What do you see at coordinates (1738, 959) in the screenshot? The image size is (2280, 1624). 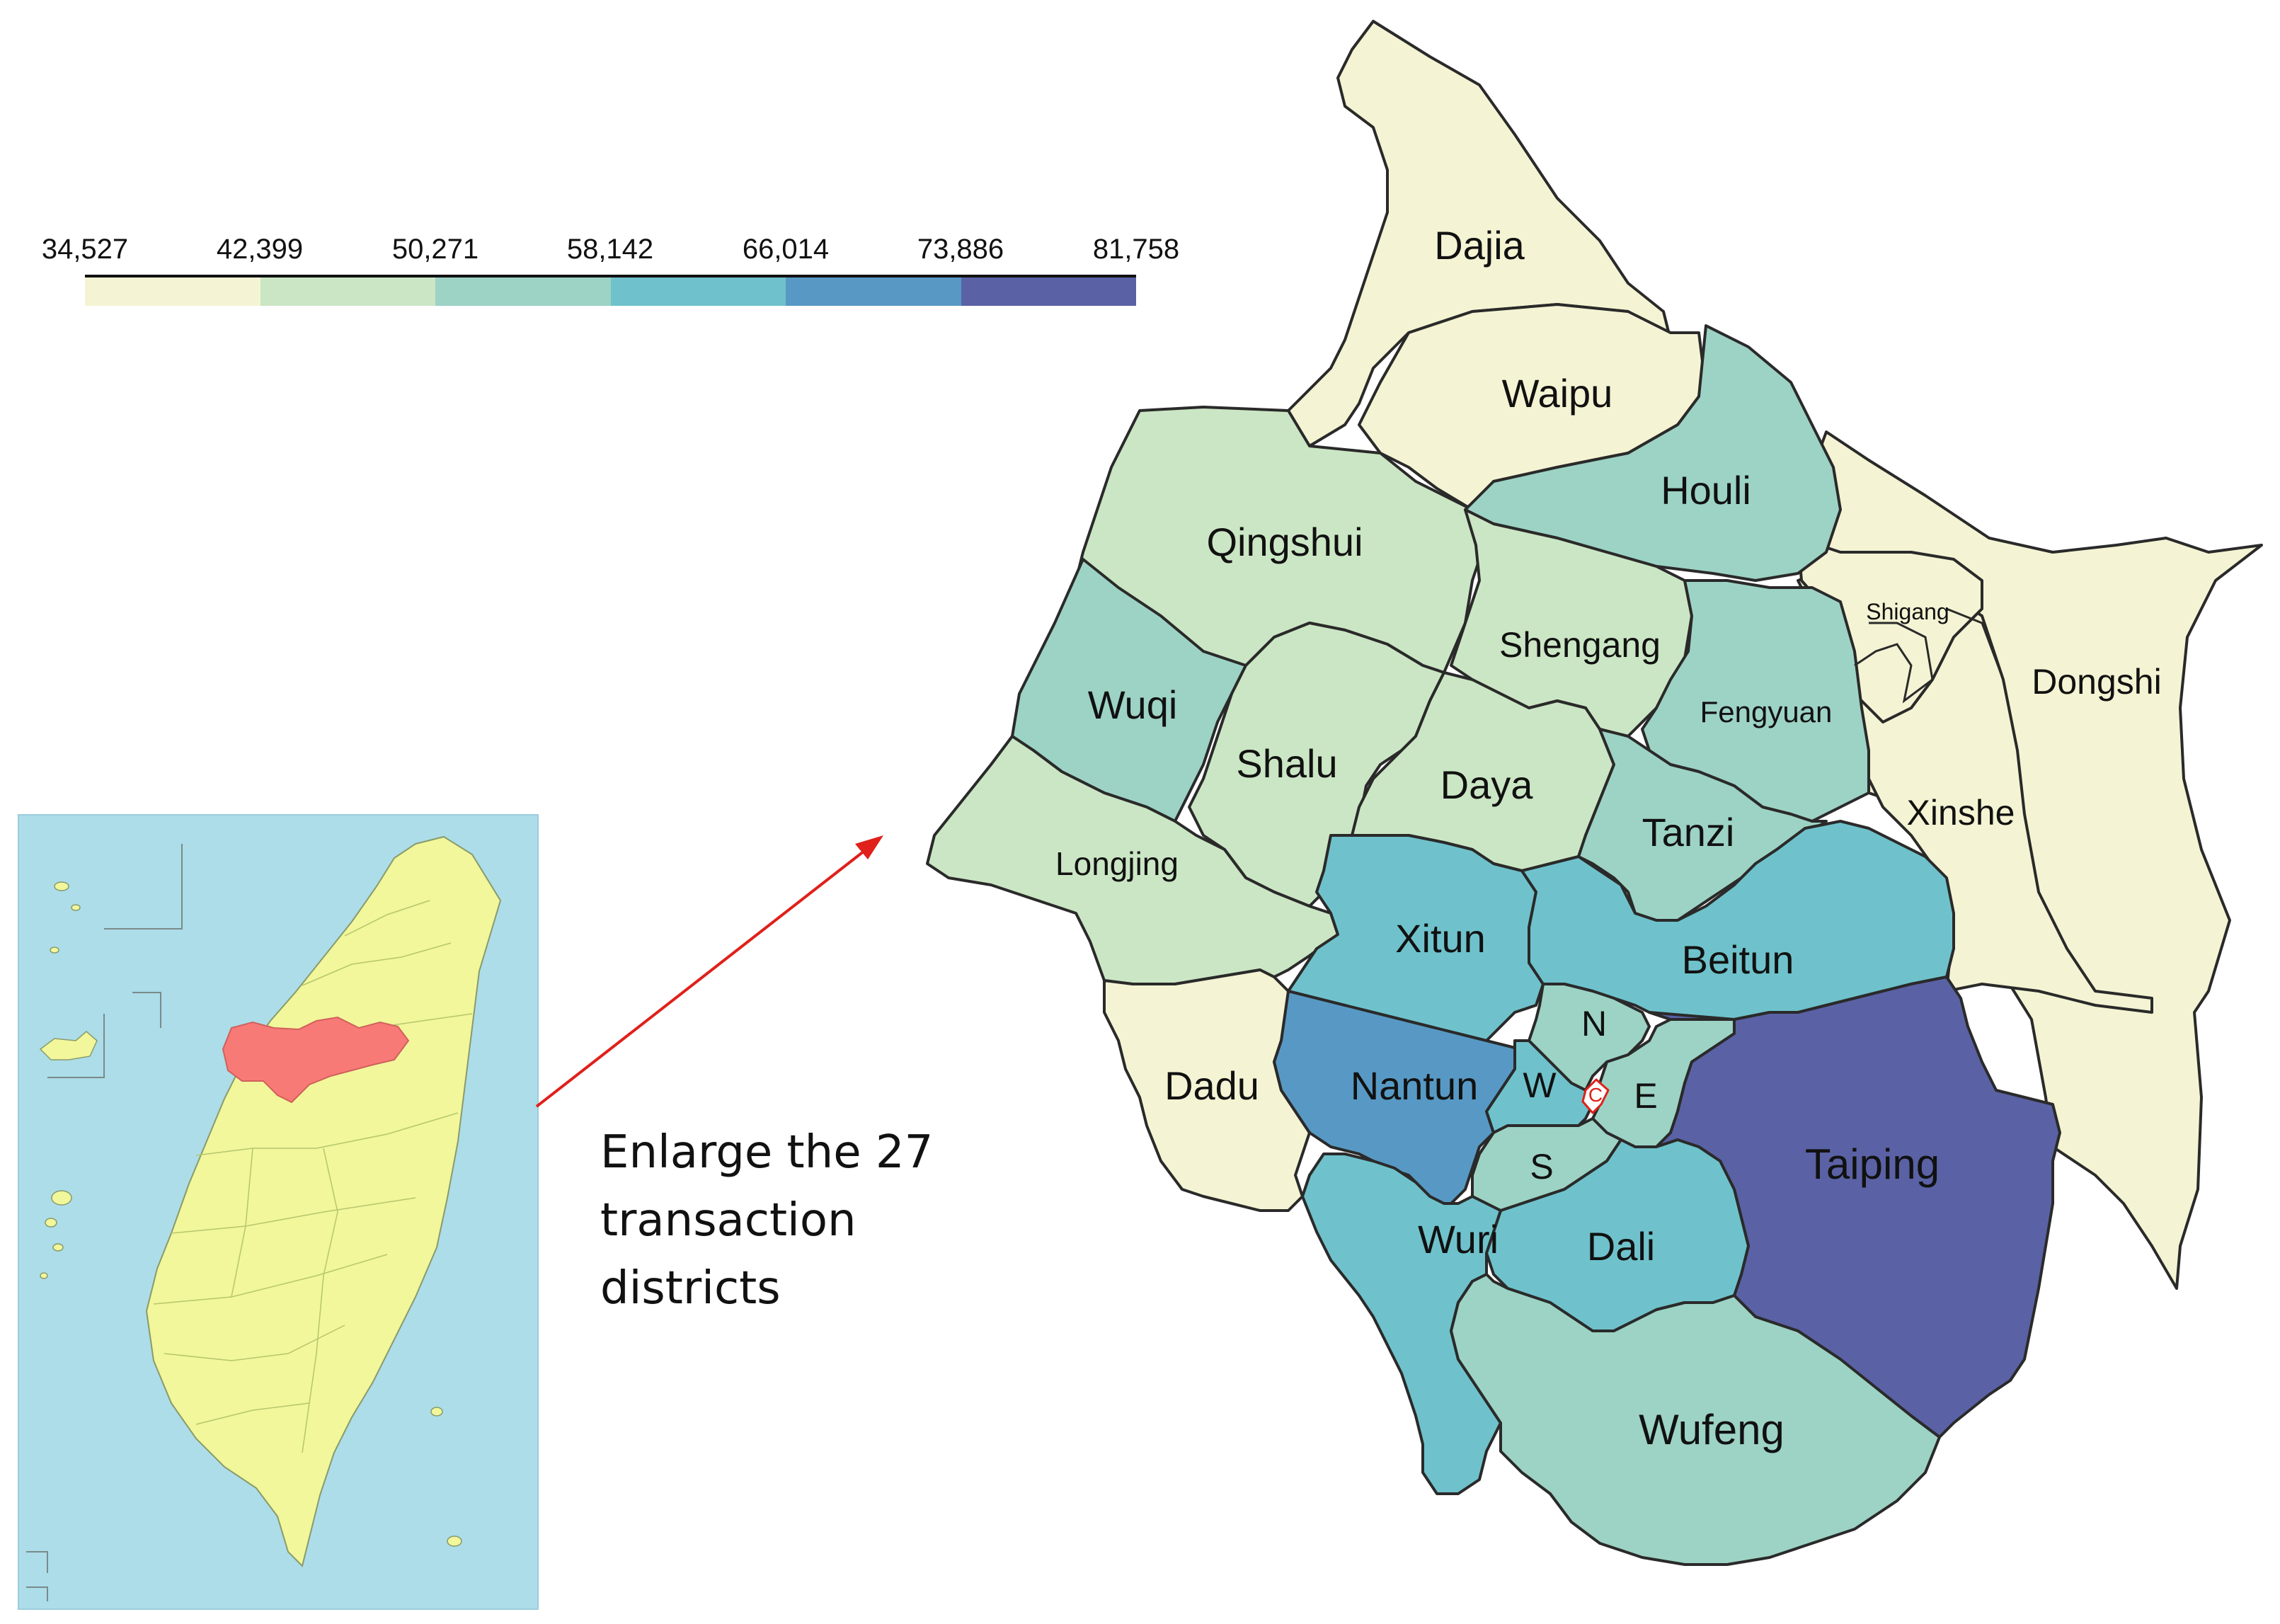 I see `label-beitun: Beitun` at bounding box center [1738, 959].